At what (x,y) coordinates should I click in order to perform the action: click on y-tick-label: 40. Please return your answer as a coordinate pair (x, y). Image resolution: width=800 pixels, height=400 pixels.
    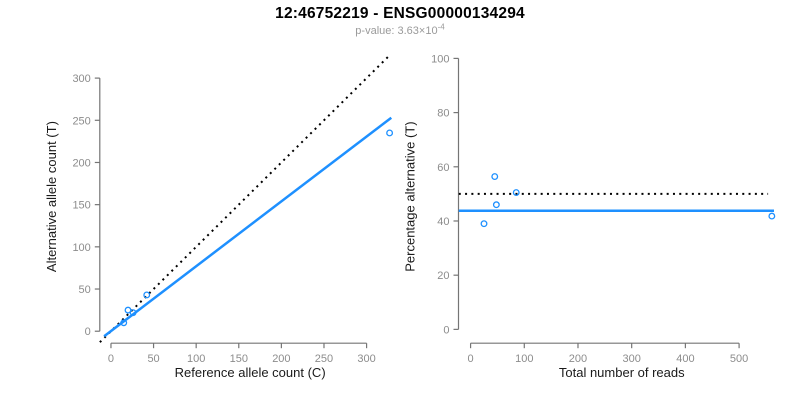
    Looking at the image, I should click on (443, 222).